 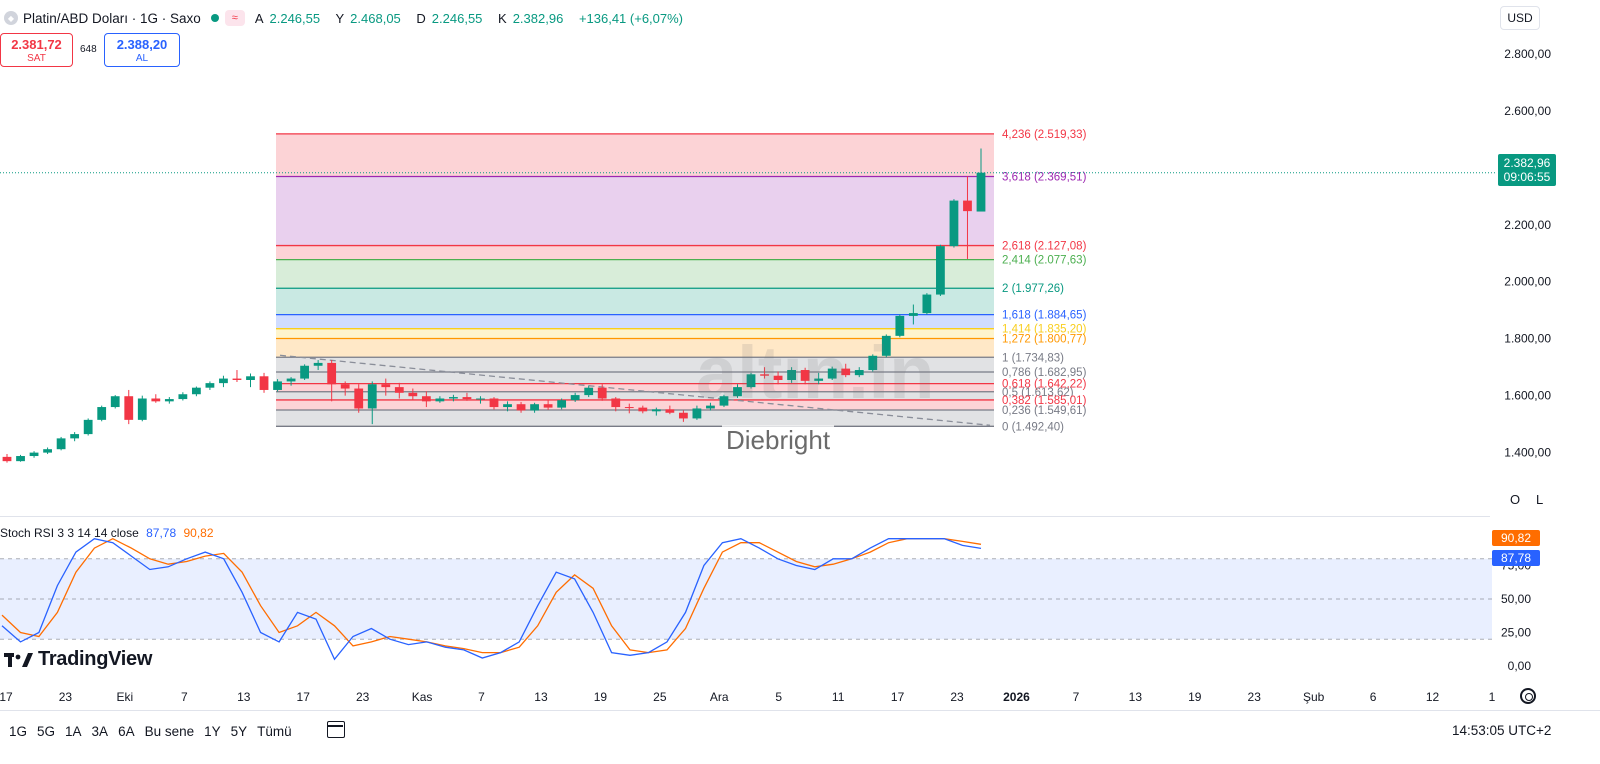 What do you see at coordinates (336, 729) in the screenshot?
I see `calendar-goto-icon` at bounding box center [336, 729].